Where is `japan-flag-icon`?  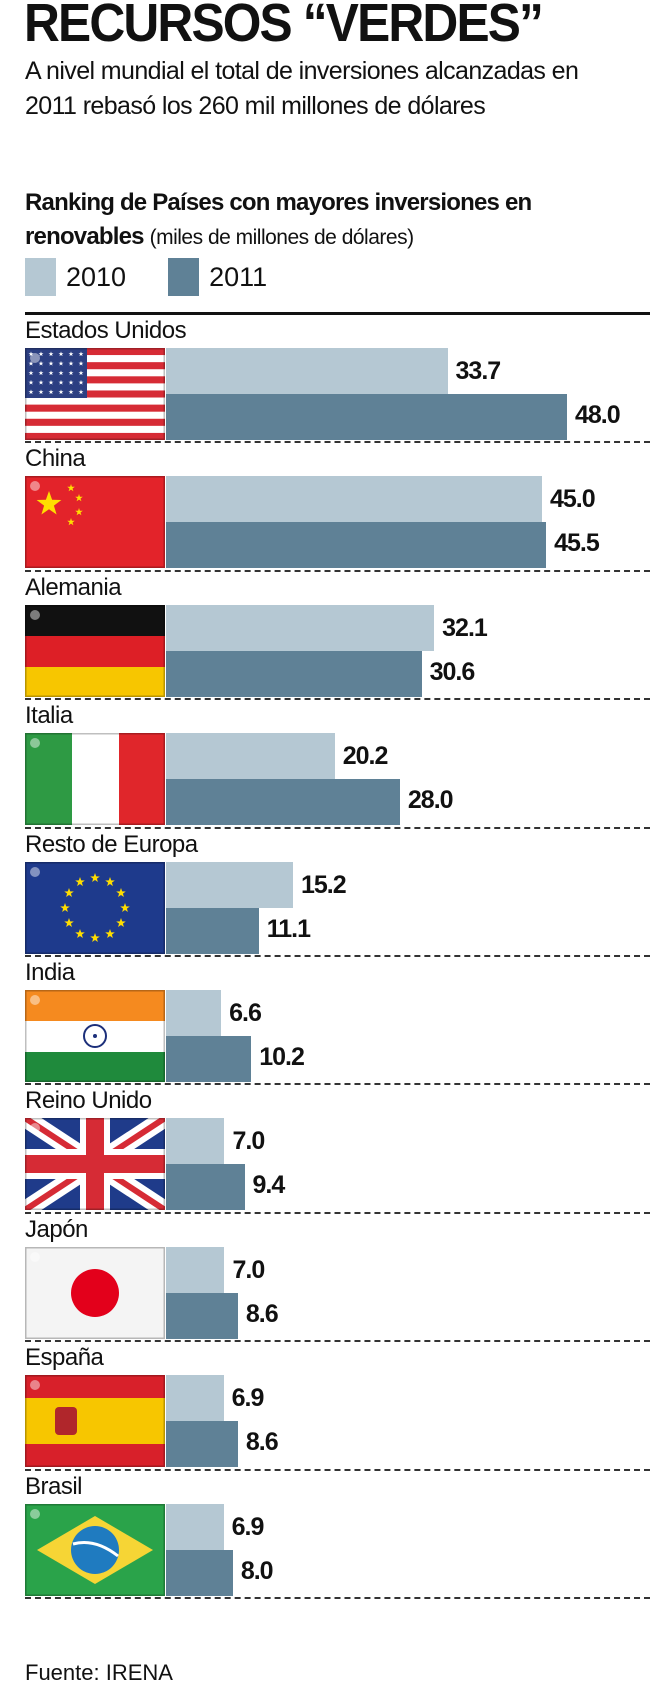
japan-flag-icon is located at coordinates (95, 1292).